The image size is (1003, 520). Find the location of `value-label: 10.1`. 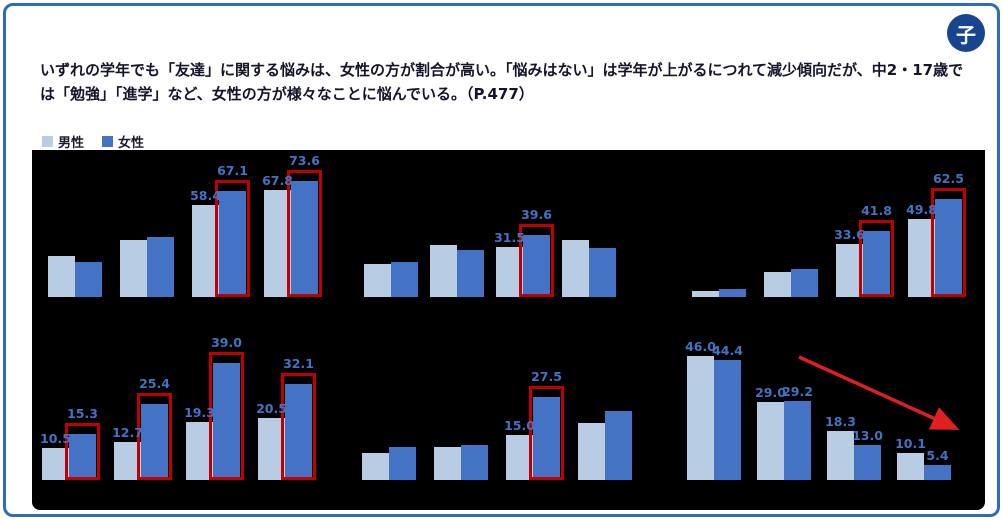

value-label: 10.1 is located at coordinates (910, 443).